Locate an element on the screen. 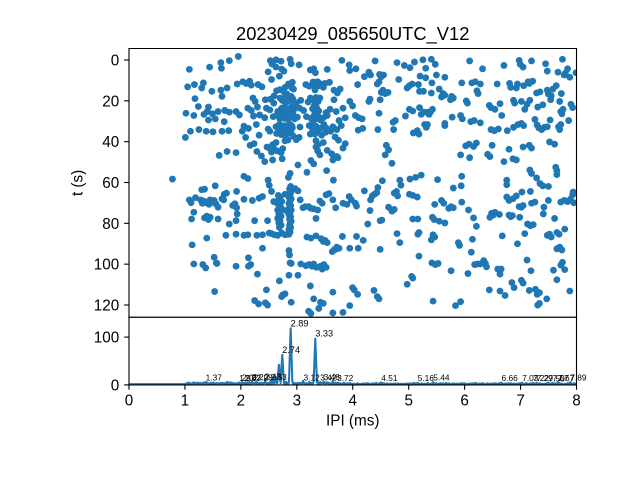 The width and height of the screenshot is (640, 480). svg-text: 3.42 is located at coordinates (328, 377).